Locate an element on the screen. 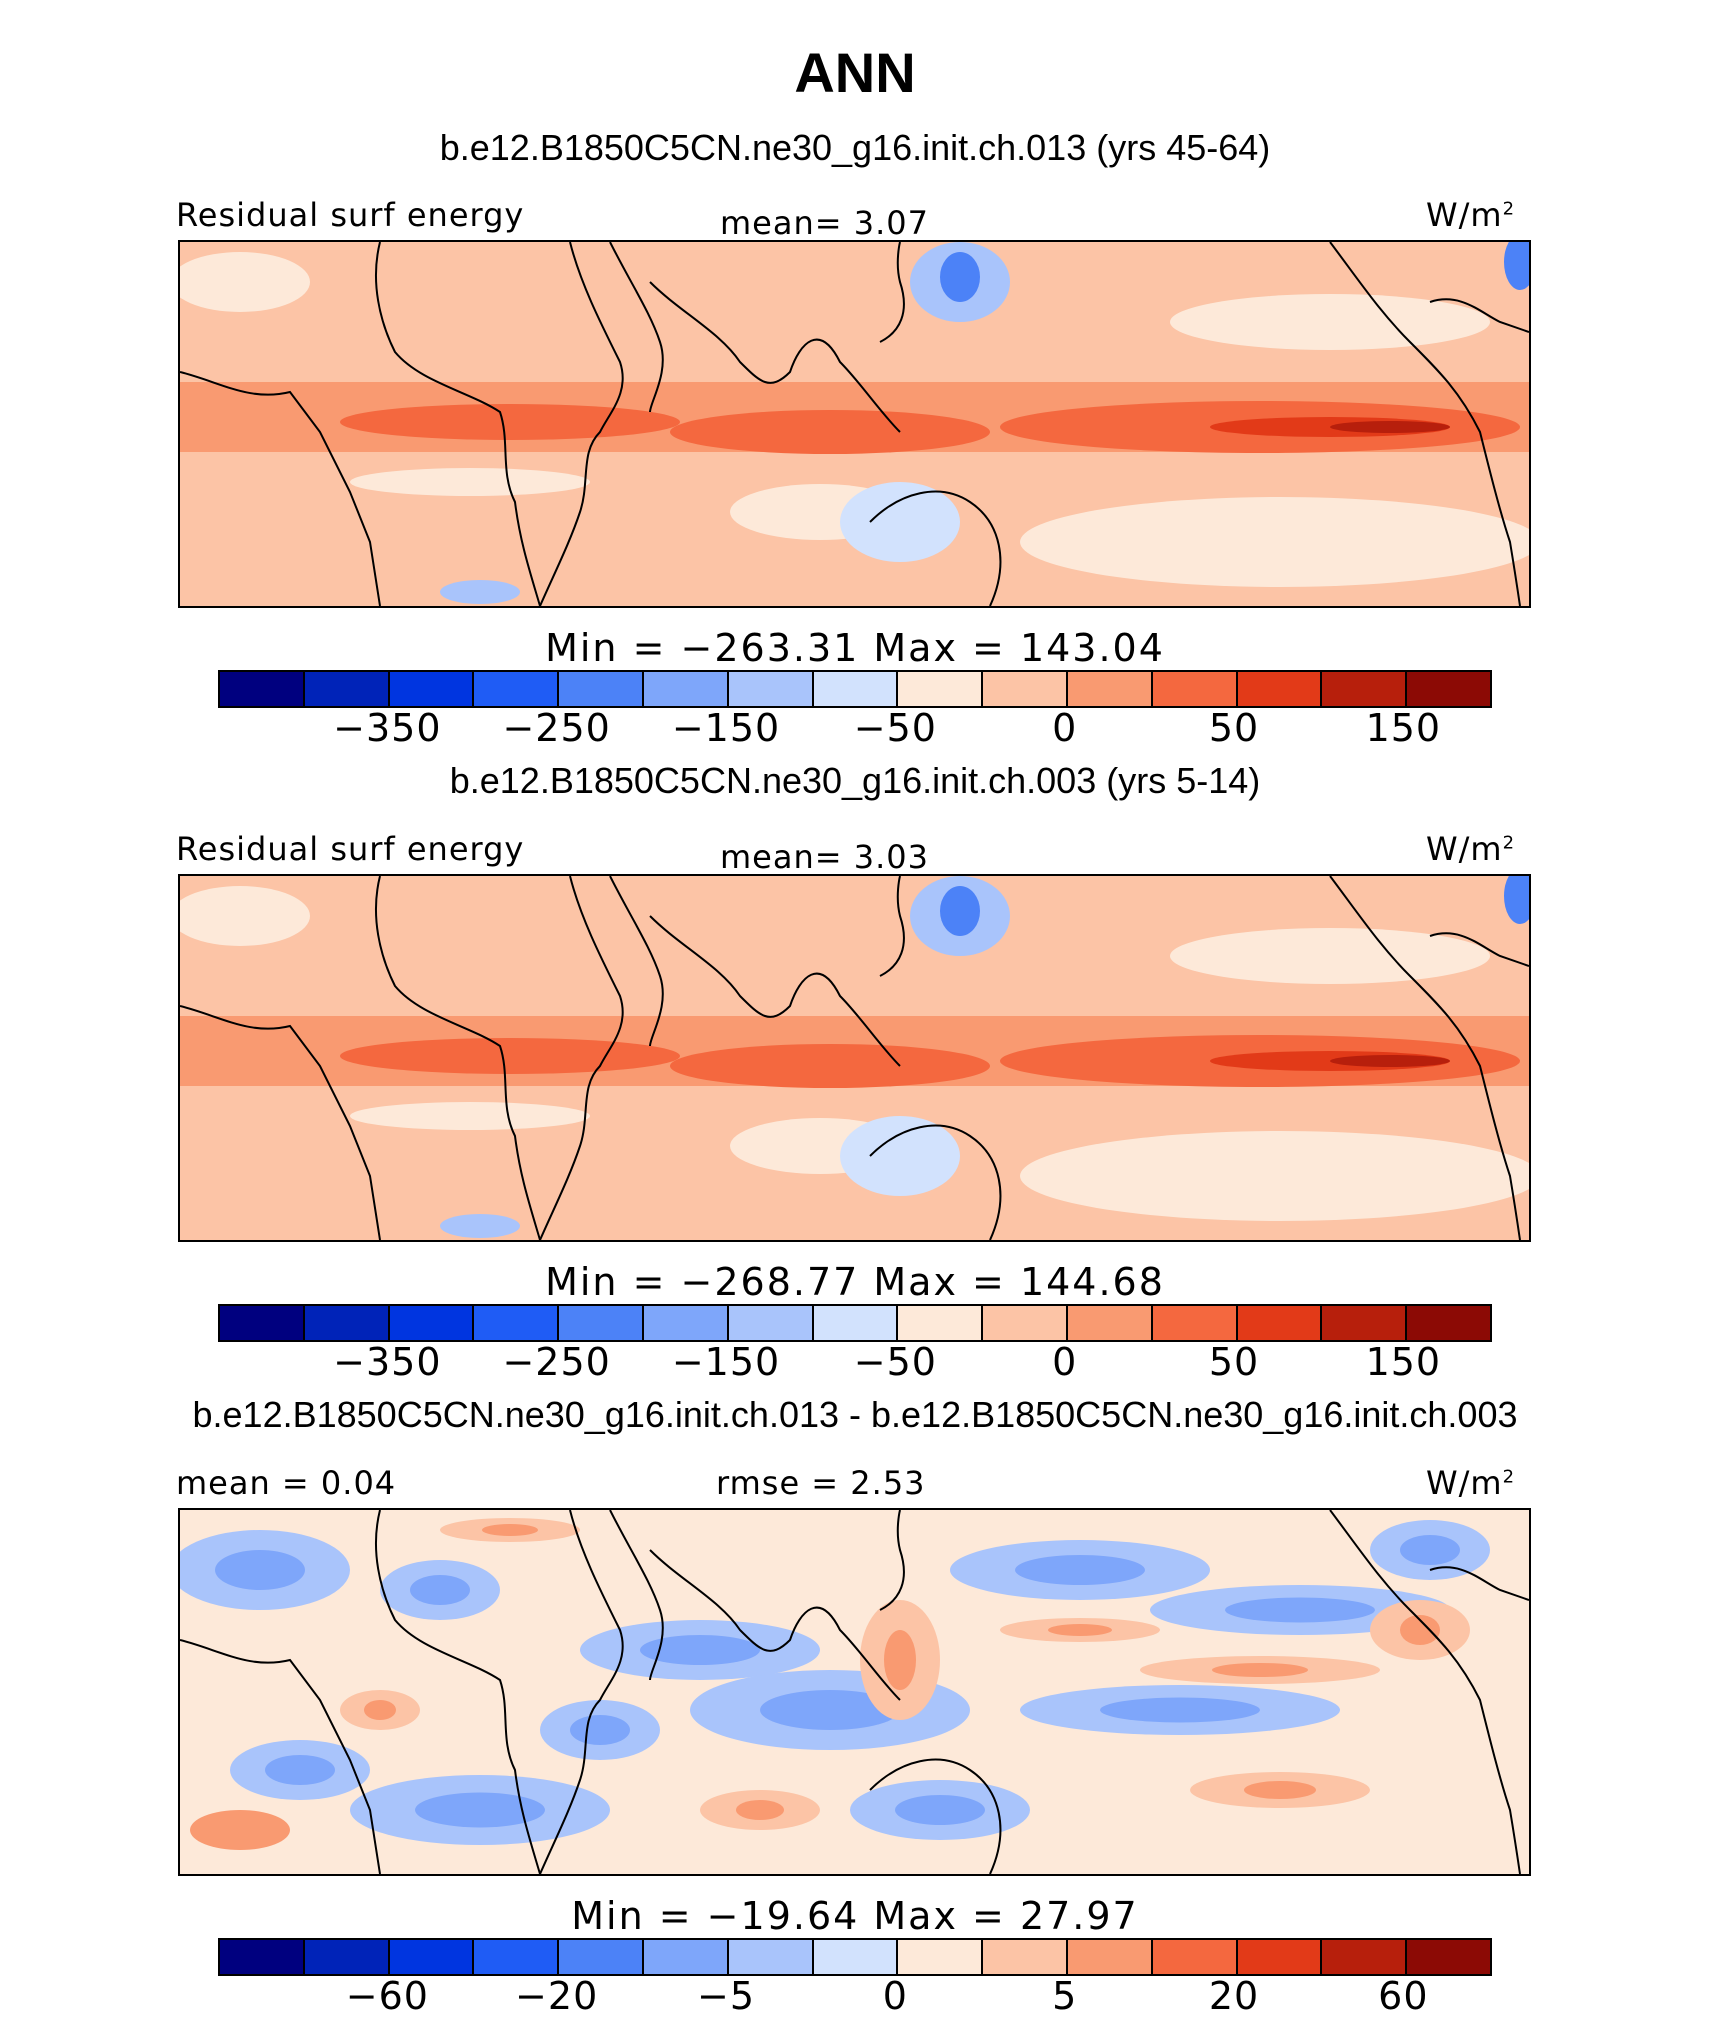  colorbar-tick-label: 5 is located at coordinates (1065, 1996).